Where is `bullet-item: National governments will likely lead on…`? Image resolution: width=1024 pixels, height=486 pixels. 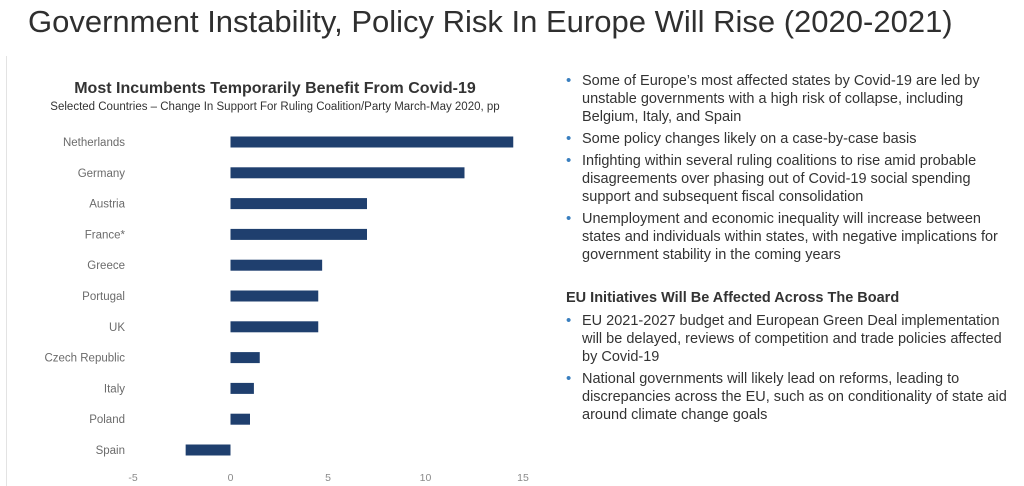 bullet-item: National governments will likely lead on… is located at coordinates (792, 397).